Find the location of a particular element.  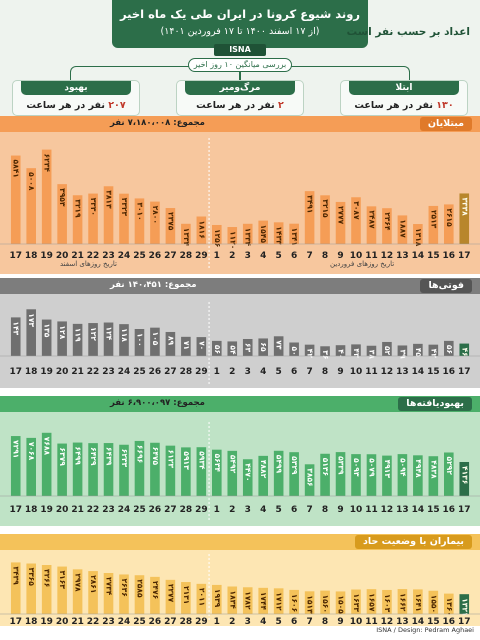

data-label-7: ۳۸۱۳ is located at coordinates (109, 199).